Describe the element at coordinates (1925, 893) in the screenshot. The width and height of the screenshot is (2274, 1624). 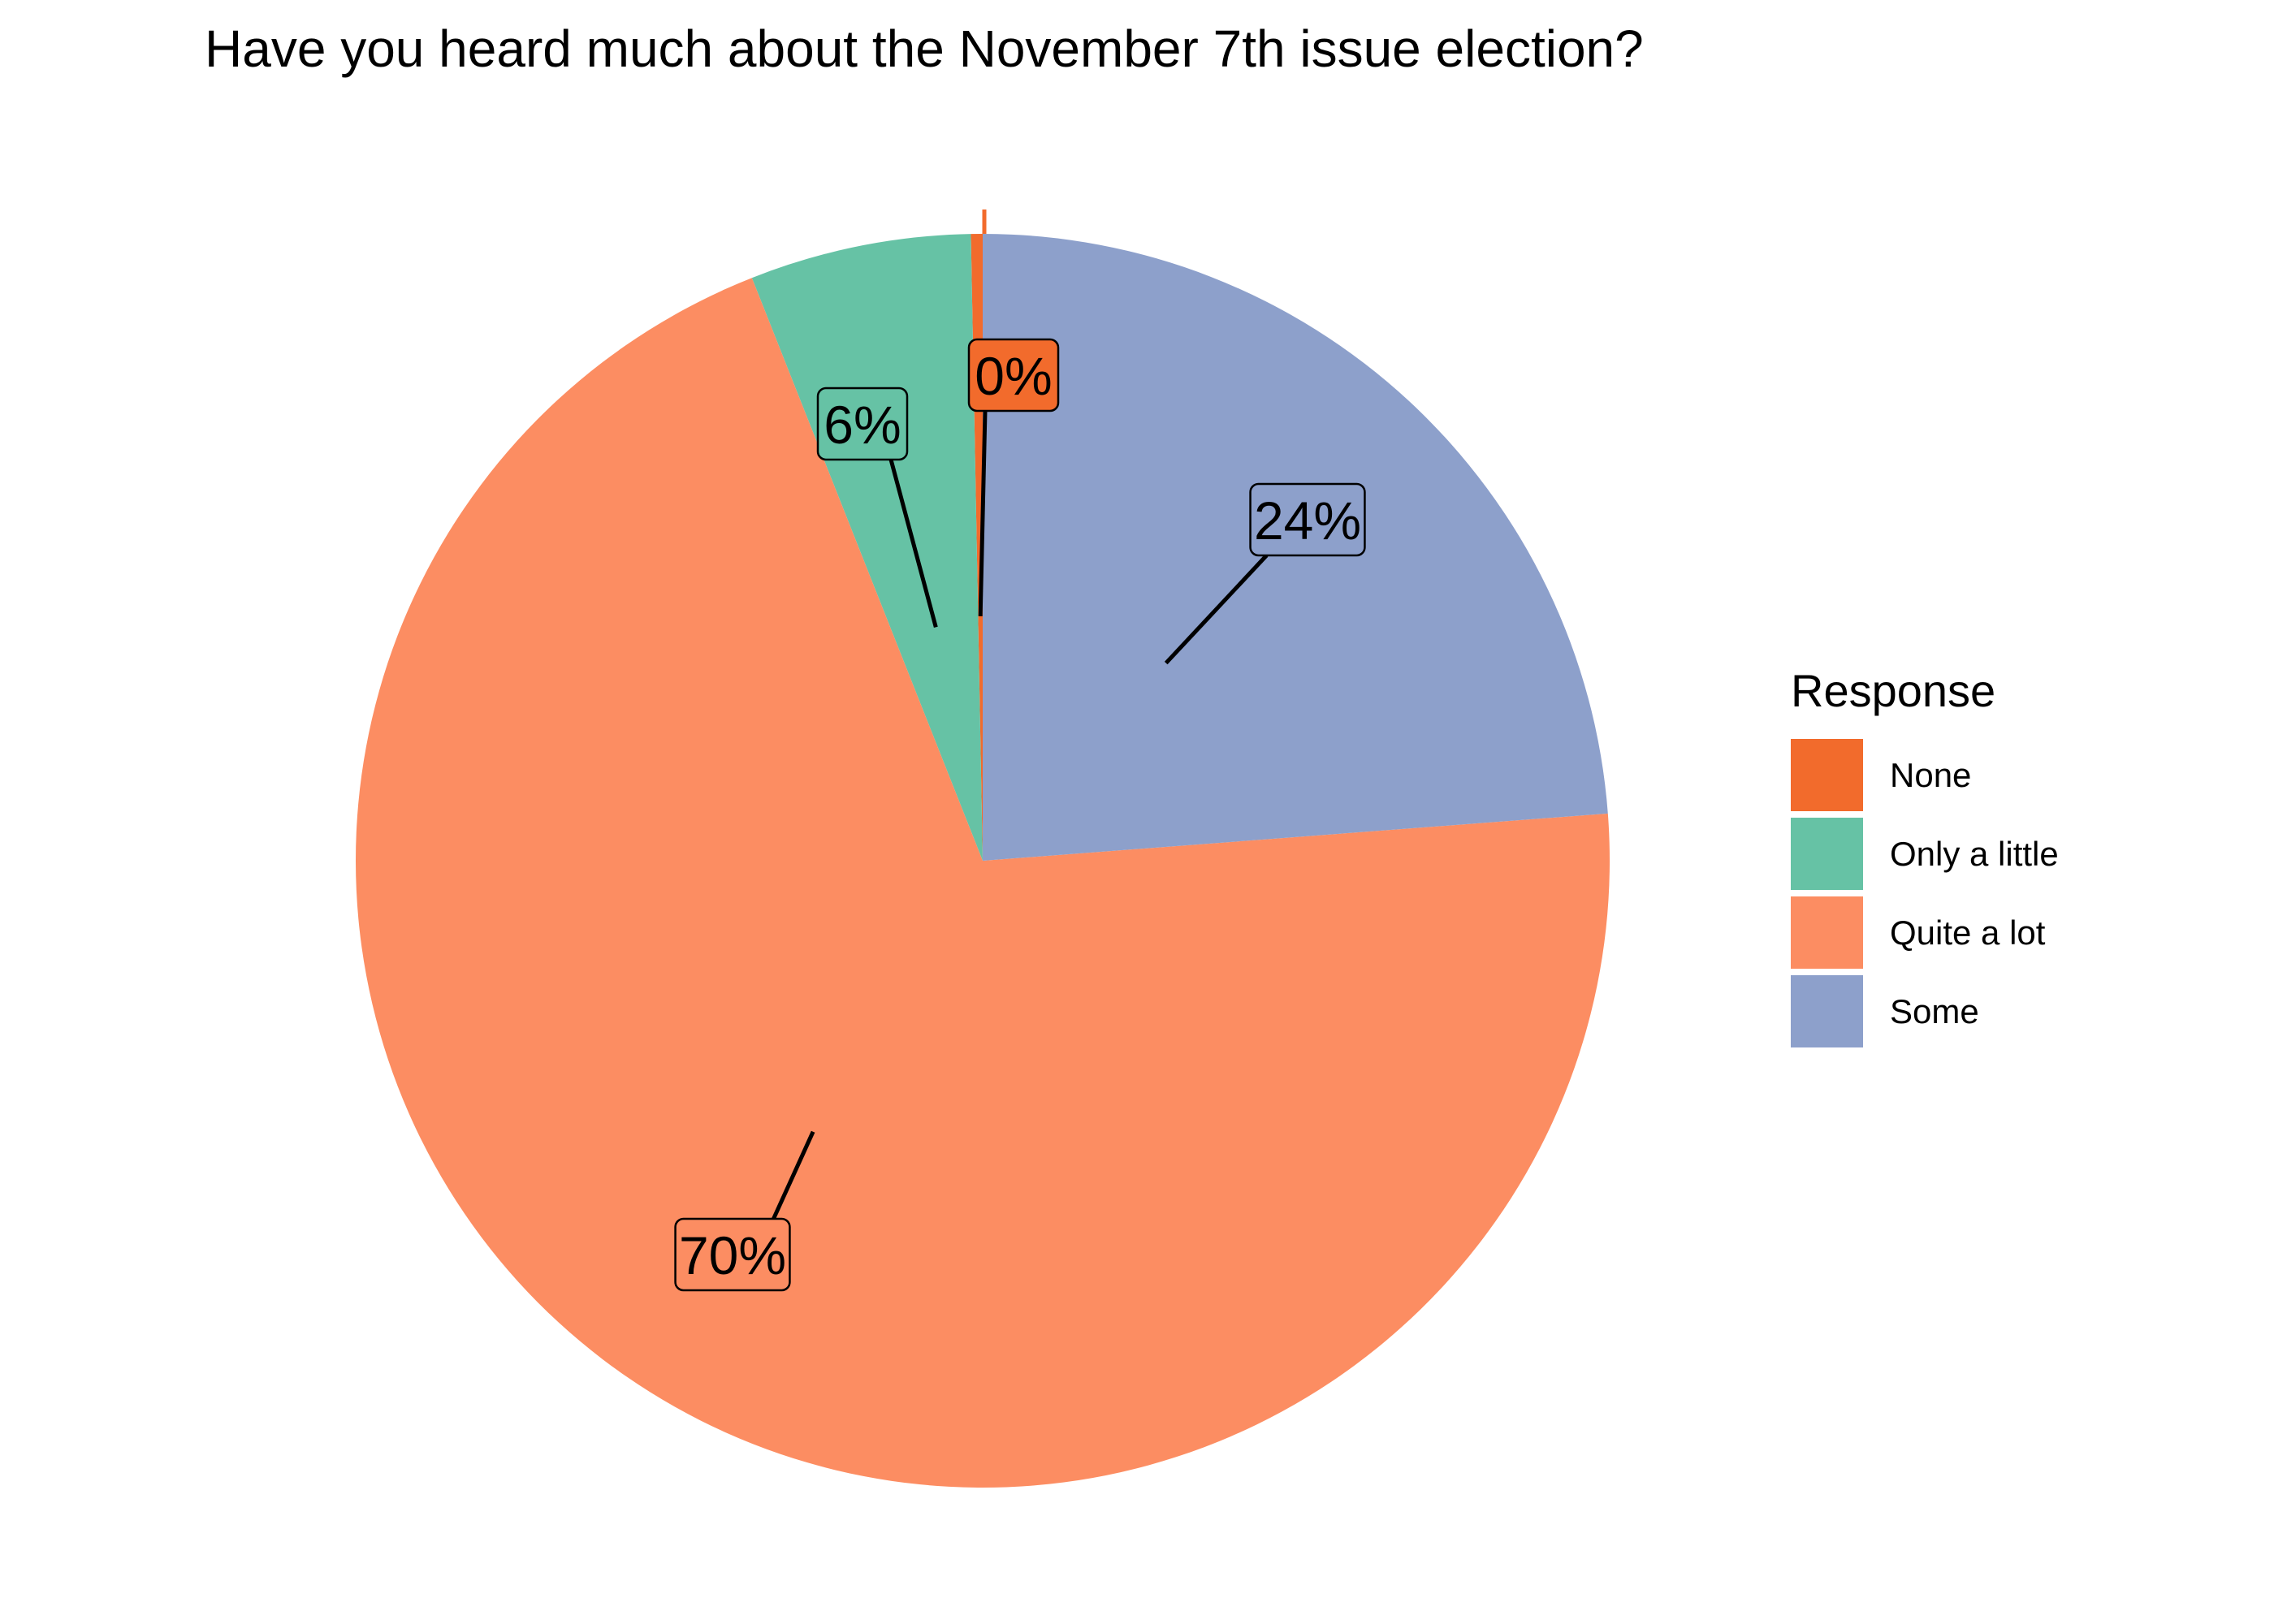
I see `legend-items: None Only a little Quite a lot Some` at that location.